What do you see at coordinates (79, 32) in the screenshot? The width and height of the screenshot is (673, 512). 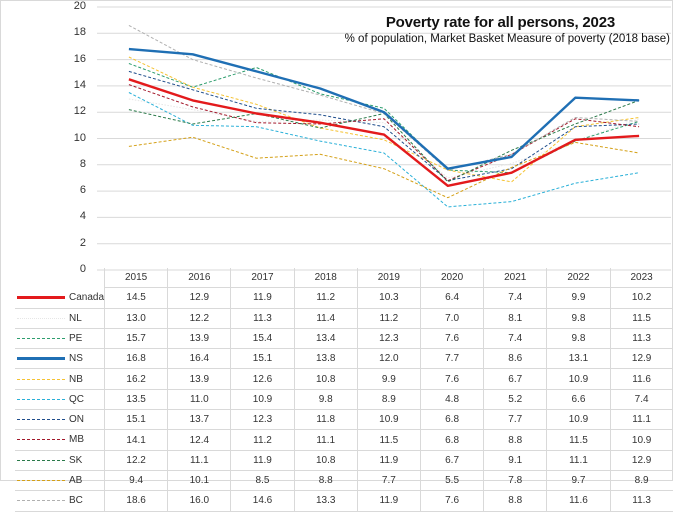 I see `y-tick-label: 18` at bounding box center [79, 32].